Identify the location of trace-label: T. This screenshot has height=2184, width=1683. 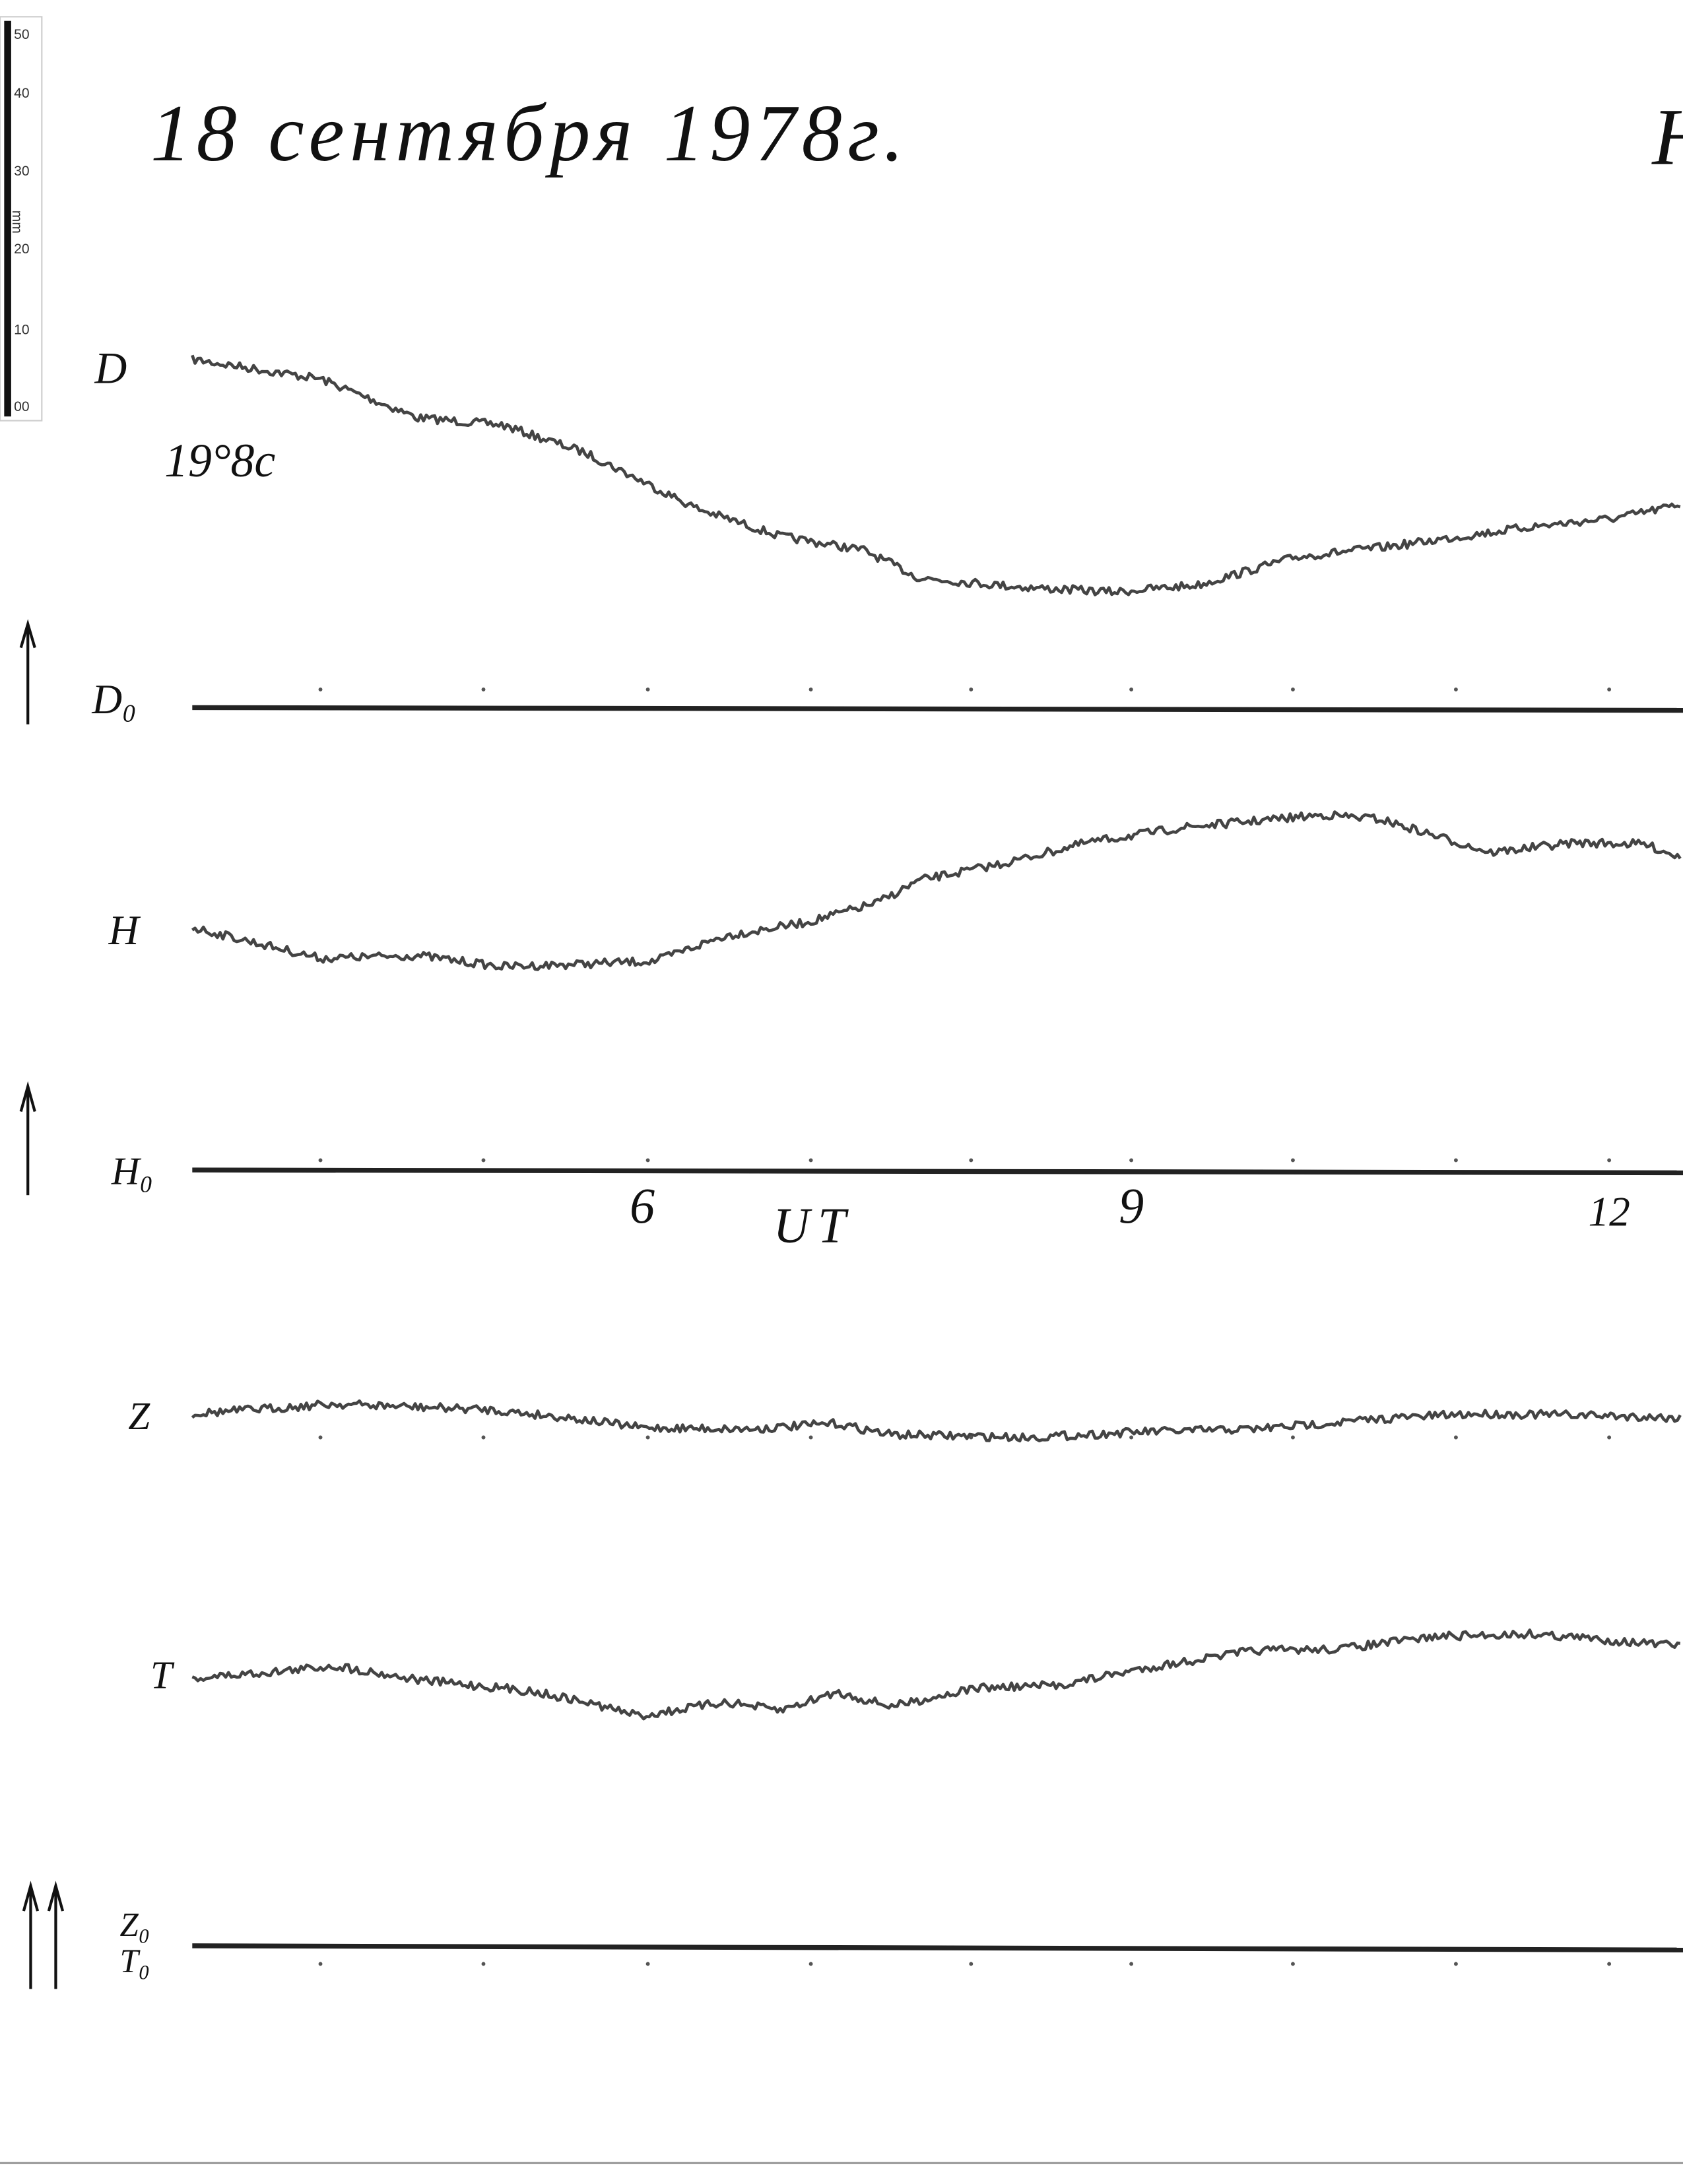
(162, 1674).